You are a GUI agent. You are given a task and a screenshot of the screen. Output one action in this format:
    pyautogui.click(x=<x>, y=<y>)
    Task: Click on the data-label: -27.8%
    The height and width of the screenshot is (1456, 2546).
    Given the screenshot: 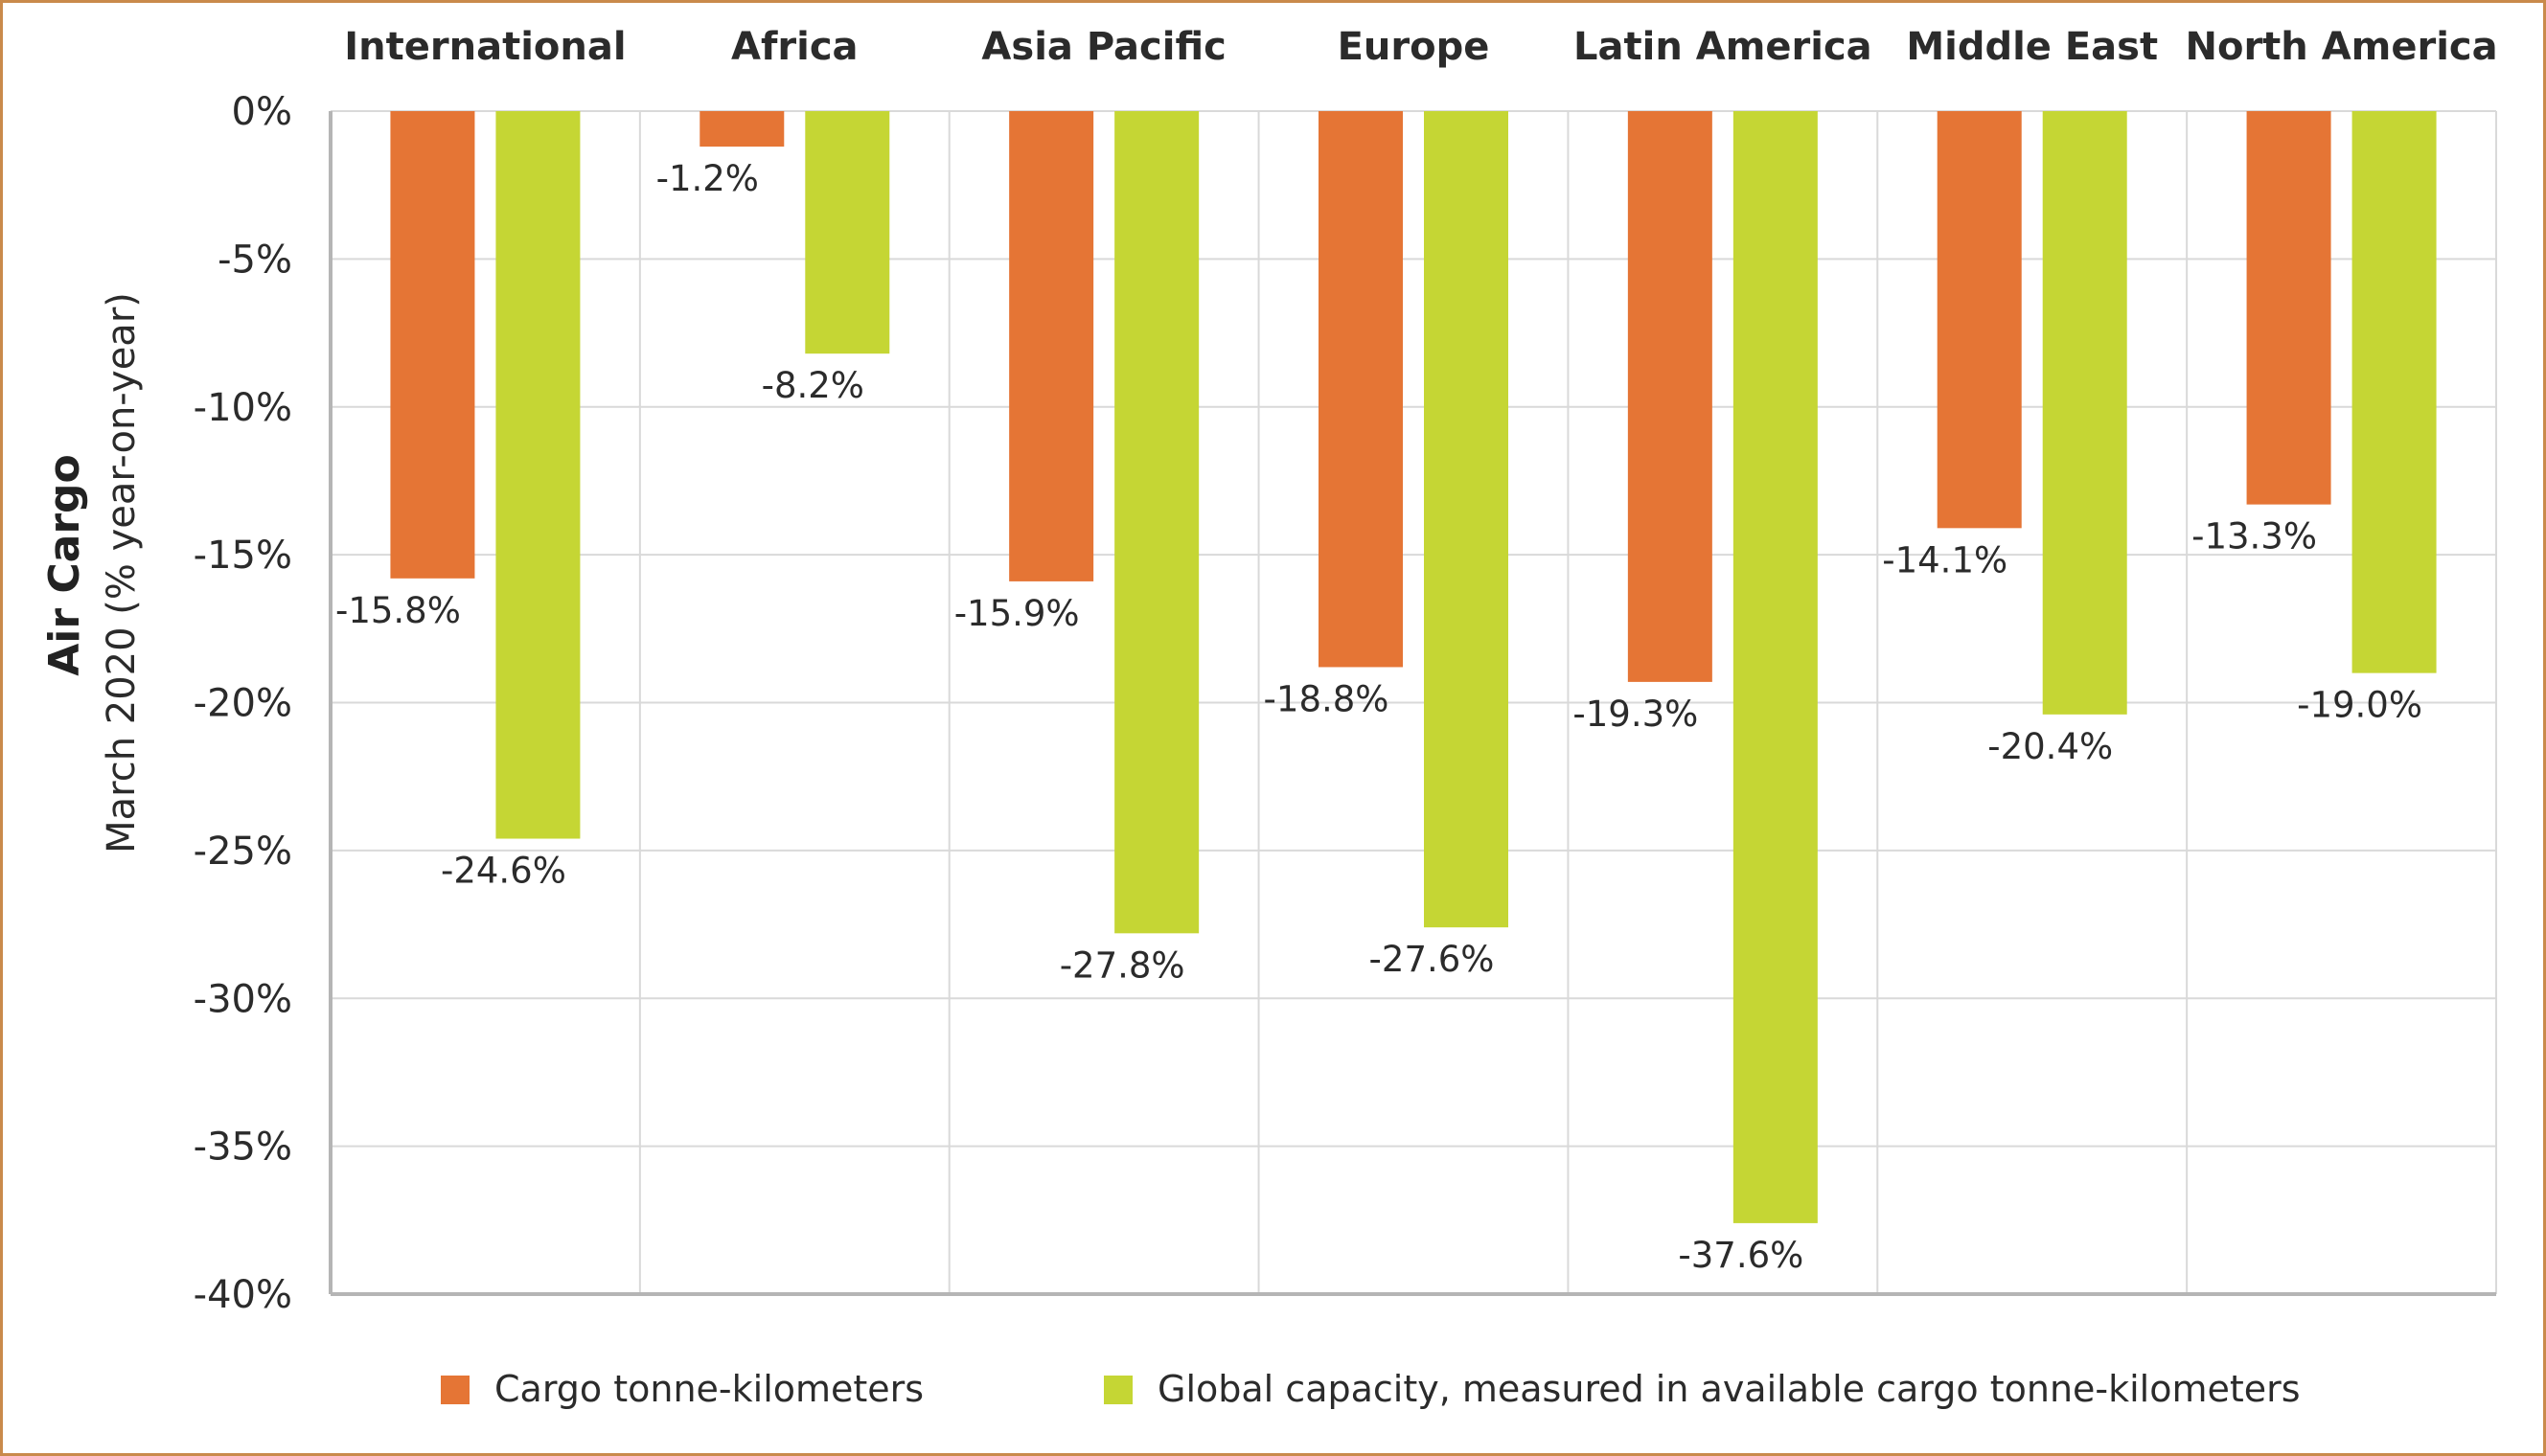 What is the action you would take?
    pyautogui.click(x=1122, y=965)
    